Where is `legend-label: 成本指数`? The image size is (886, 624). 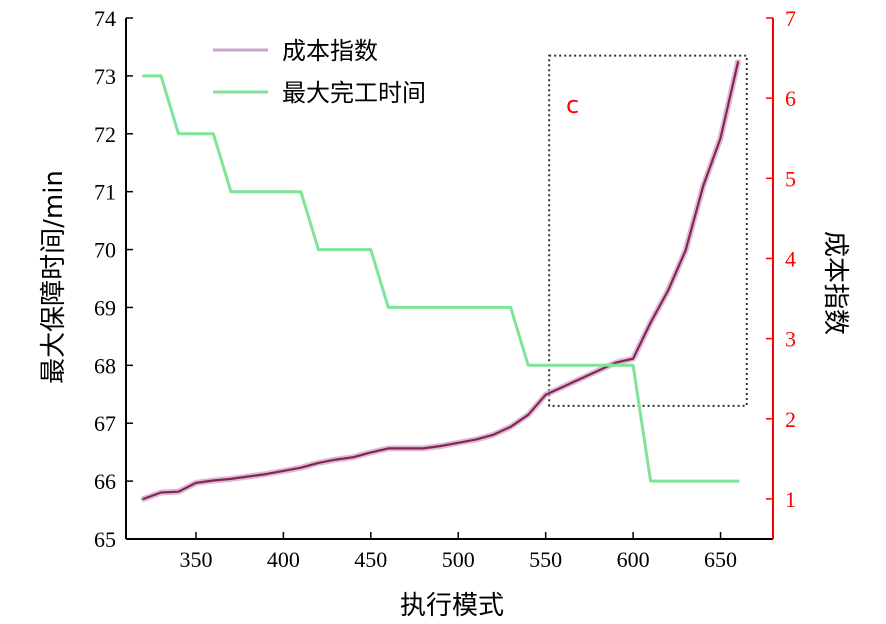 legend-label: 成本指数 is located at coordinates (330, 51).